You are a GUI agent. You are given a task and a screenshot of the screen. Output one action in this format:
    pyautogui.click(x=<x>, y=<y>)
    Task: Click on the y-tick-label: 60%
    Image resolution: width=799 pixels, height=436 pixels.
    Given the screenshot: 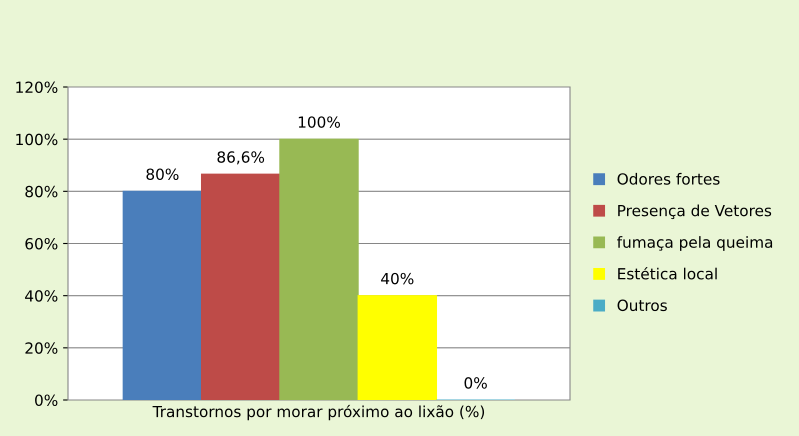 What is the action you would take?
    pyautogui.click(x=41, y=244)
    